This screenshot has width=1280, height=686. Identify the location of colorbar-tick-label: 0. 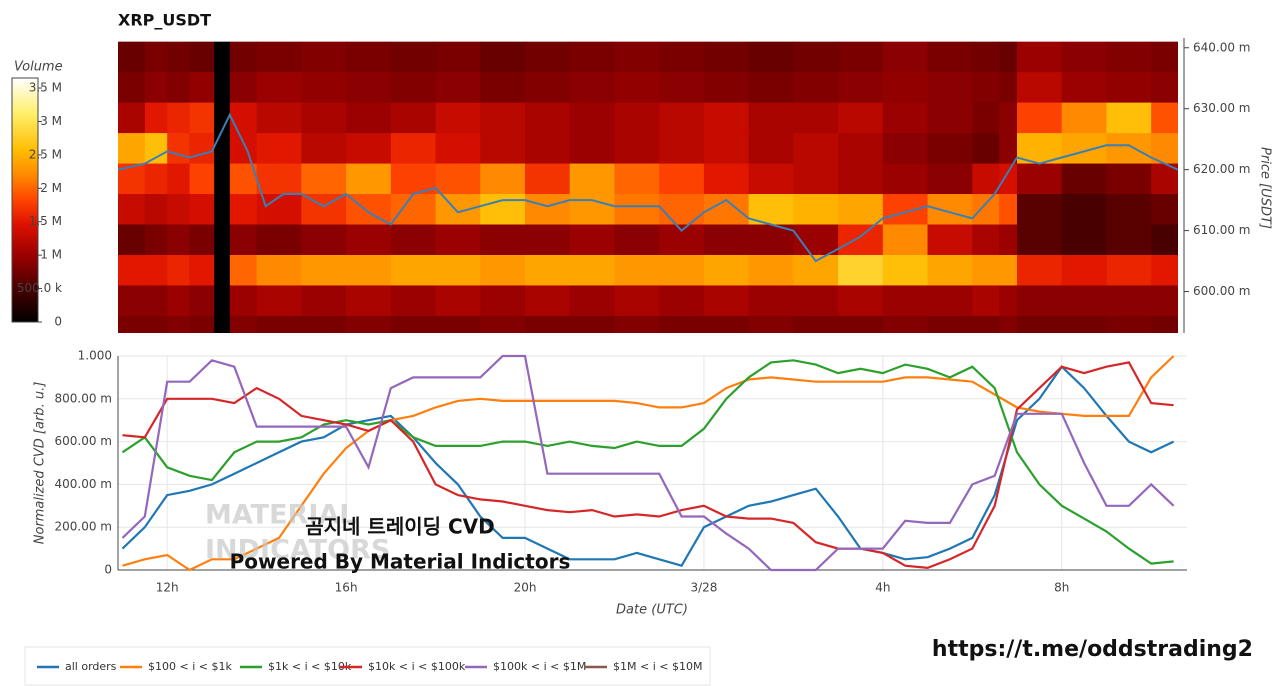
(58, 322).